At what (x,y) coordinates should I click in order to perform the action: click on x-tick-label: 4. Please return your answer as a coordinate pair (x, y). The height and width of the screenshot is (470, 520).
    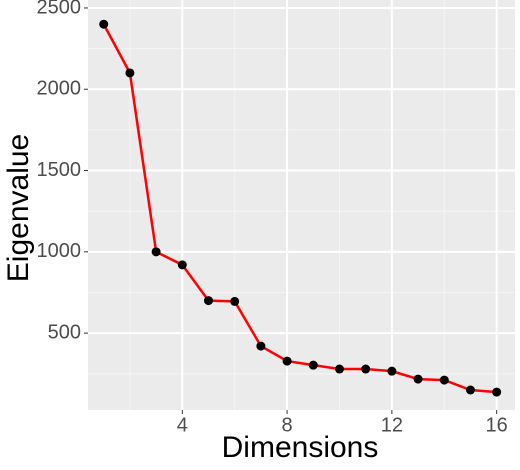
    Looking at the image, I should click on (182, 425).